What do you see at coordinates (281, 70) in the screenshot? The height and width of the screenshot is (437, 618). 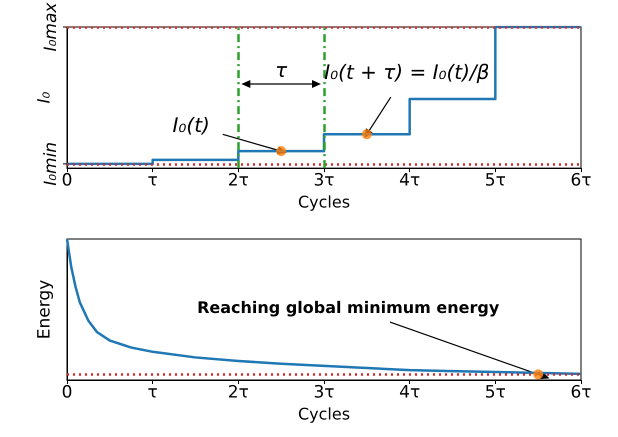 I see `annotation: τ` at bounding box center [281, 70].